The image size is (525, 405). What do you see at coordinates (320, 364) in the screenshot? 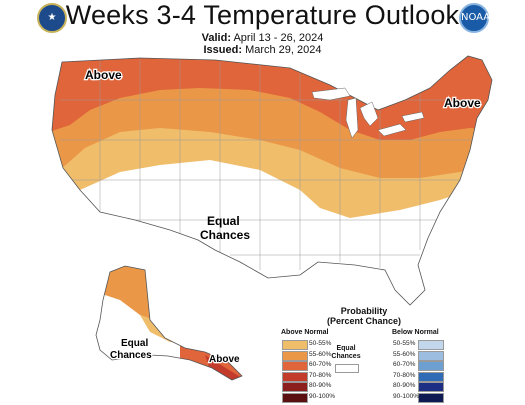
I see `legend-above-label: 60-70%` at bounding box center [320, 364].